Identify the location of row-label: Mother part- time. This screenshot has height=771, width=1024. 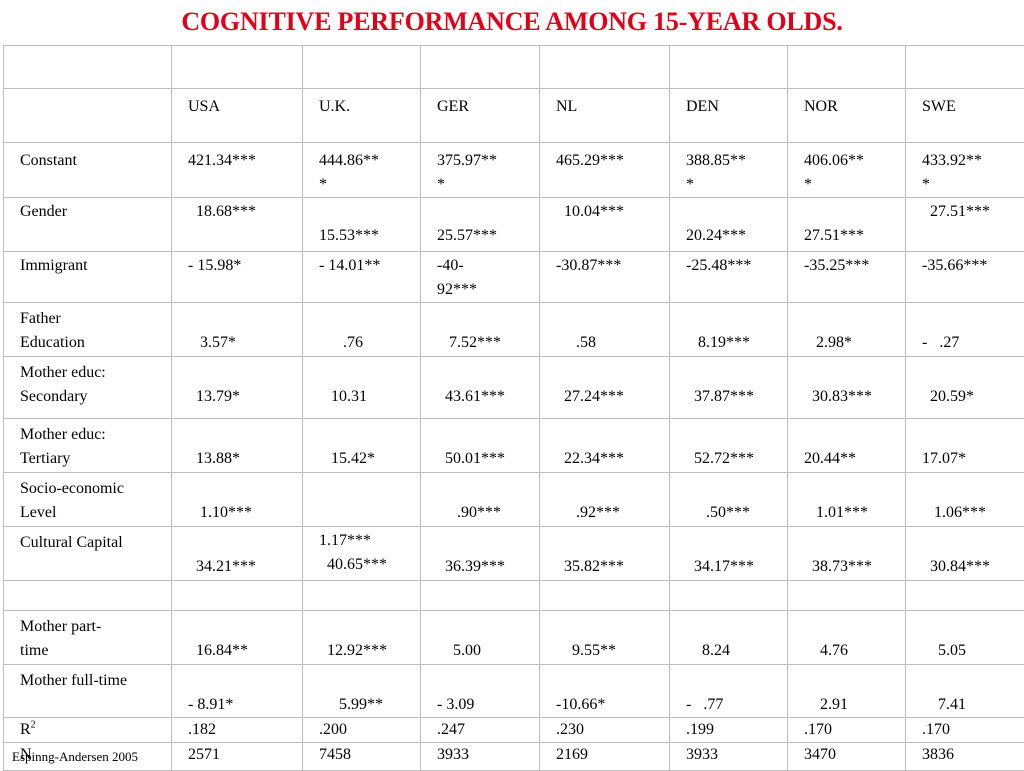
(88, 638).